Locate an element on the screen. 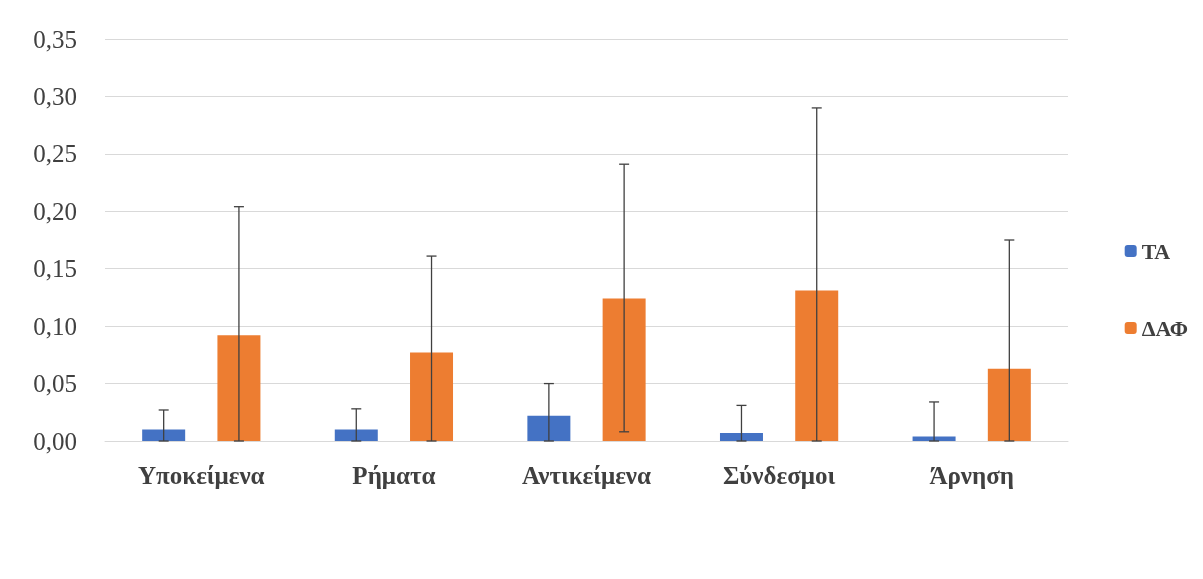 The width and height of the screenshot is (1203, 579). x-tick-label: Αντικείμενα is located at coordinates (587, 475).